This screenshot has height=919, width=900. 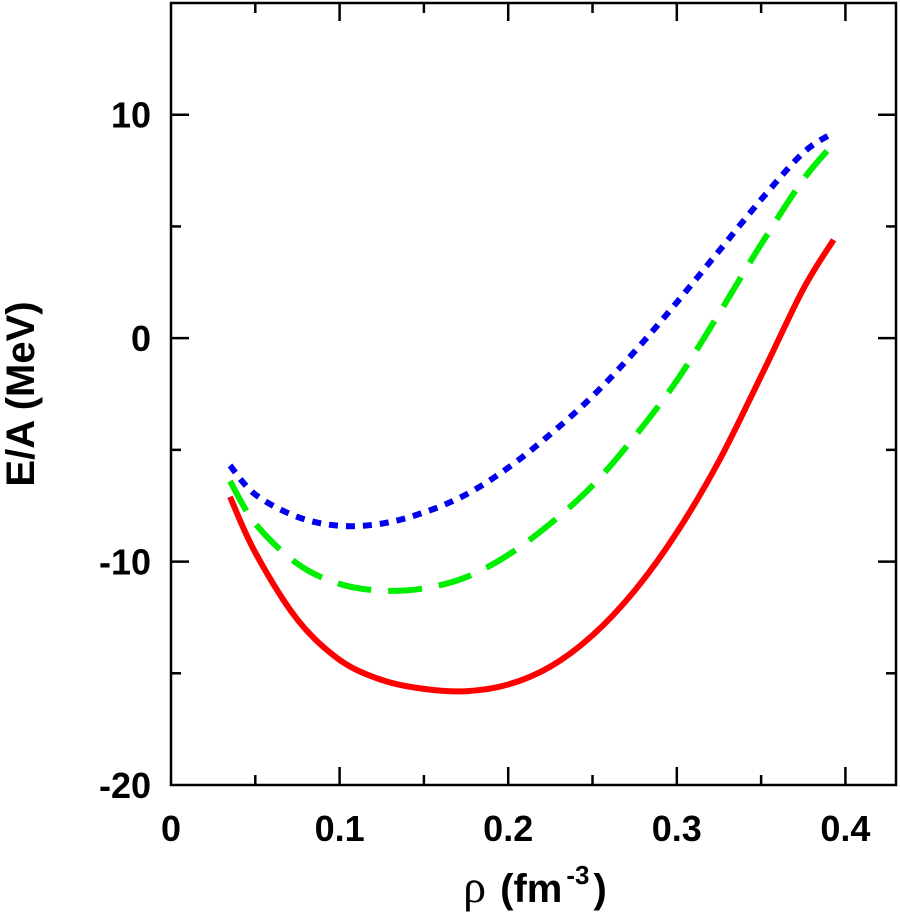 I want to click on x-tick-label: 0.2, so click(x=508, y=828).